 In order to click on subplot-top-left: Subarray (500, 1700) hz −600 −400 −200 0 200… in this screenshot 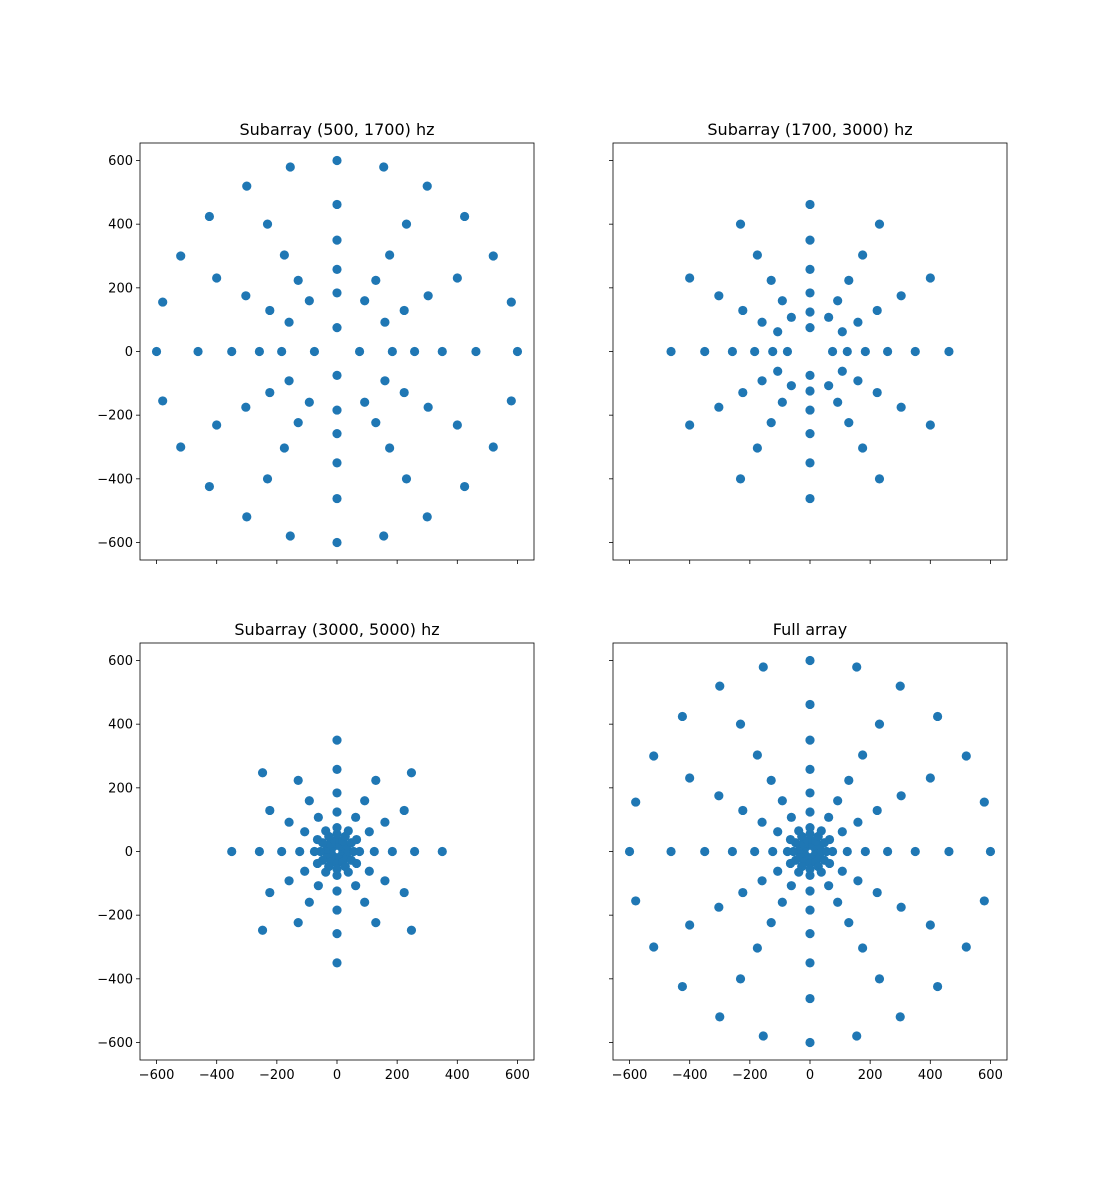, I will do `click(316, 342)`.